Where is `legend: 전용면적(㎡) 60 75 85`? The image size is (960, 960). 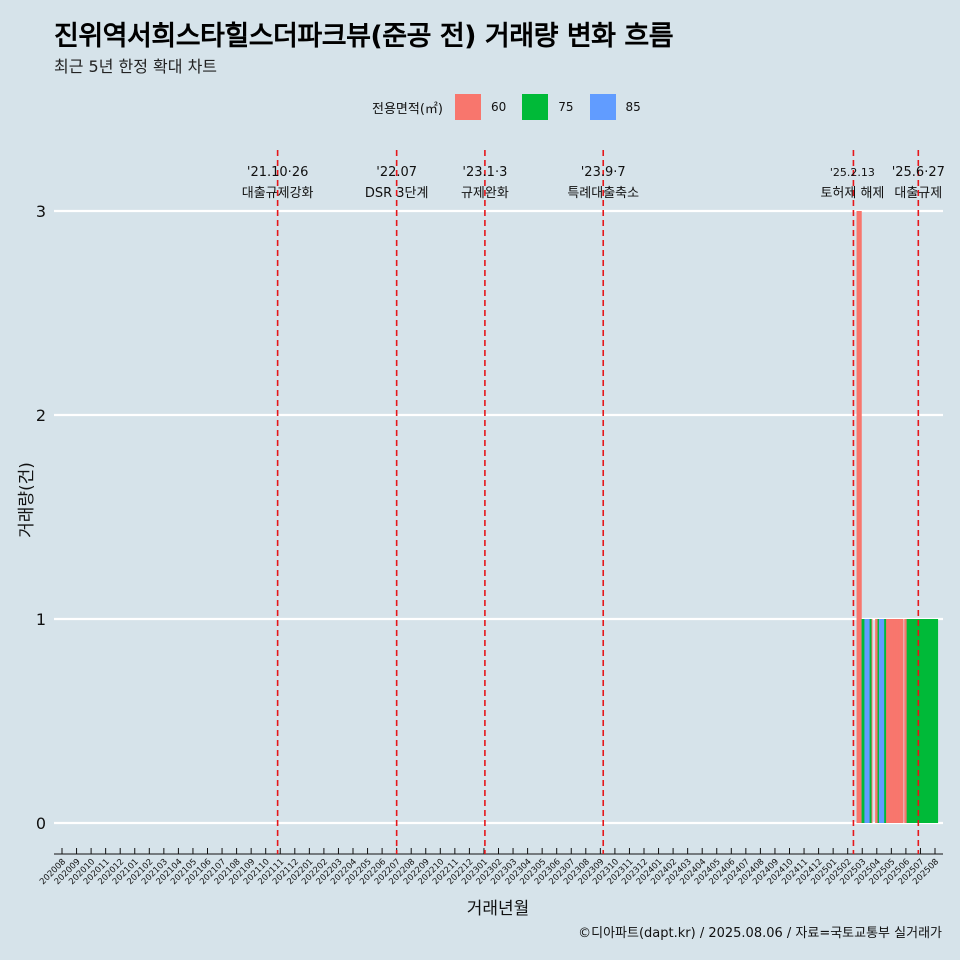 legend: 전용면적(㎡) 60 75 85 is located at coordinates (514, 107).